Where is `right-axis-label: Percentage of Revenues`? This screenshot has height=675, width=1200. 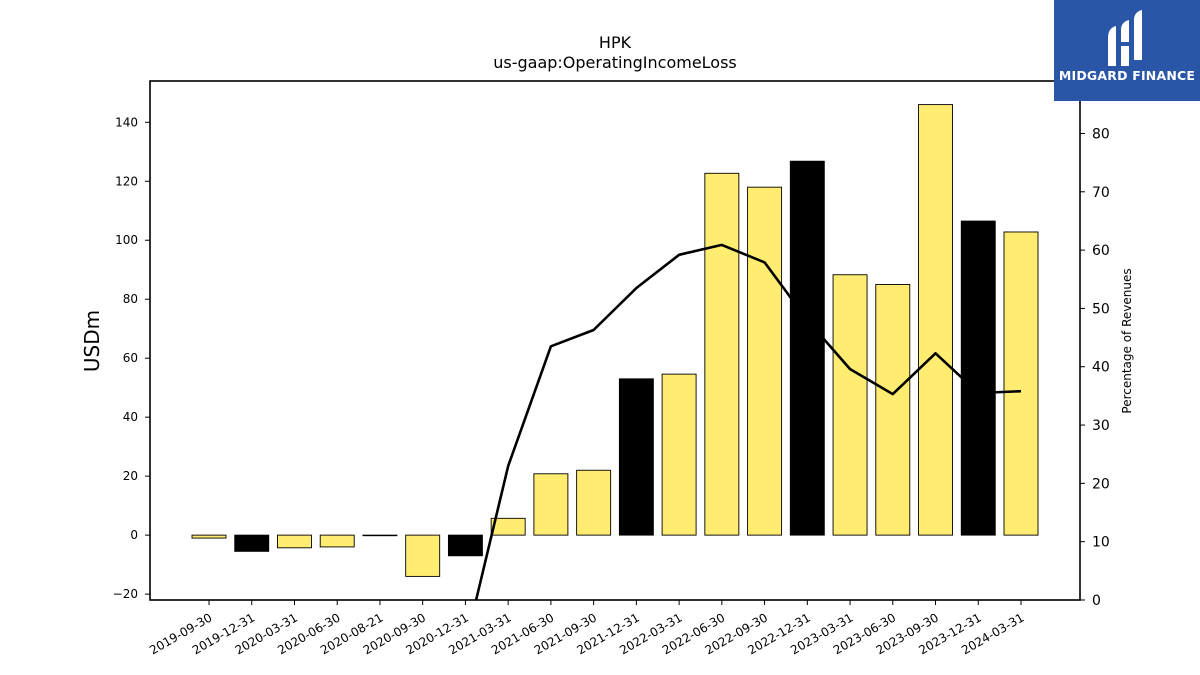
right-axis-label: Percentage of Revenues is located at coordinates (1127, 340).